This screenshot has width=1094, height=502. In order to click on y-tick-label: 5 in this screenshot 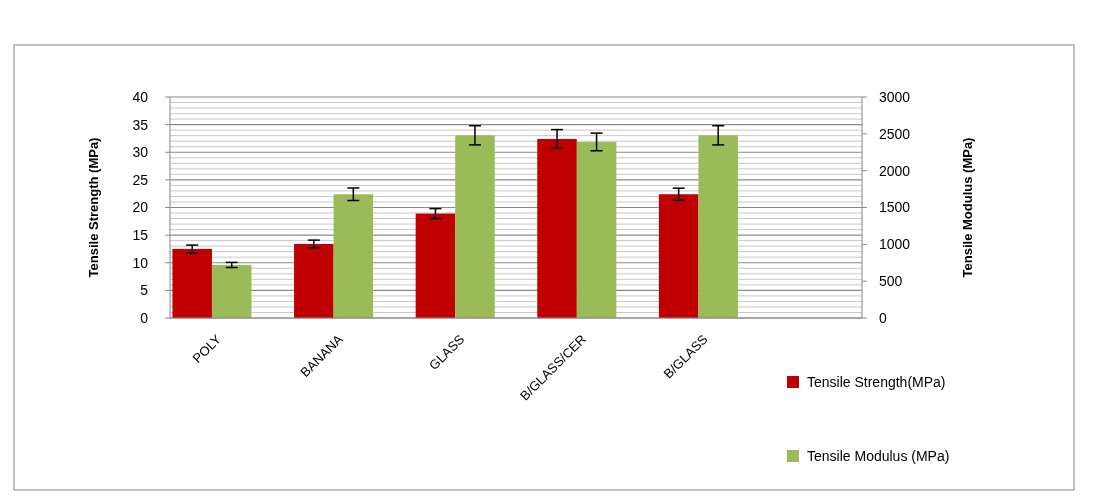, I will do `click(144, 290)`.